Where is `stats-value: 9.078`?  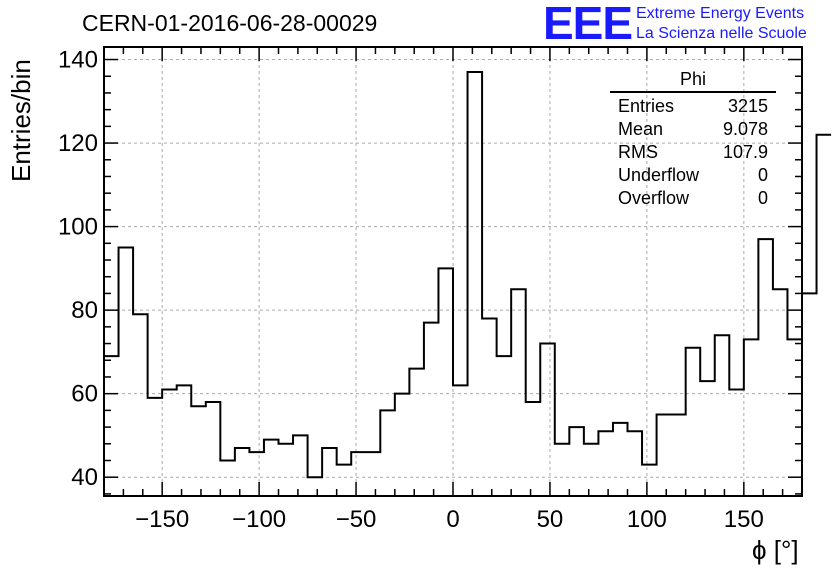 stats-value: 9.078 is located at coordinates (745, 129).